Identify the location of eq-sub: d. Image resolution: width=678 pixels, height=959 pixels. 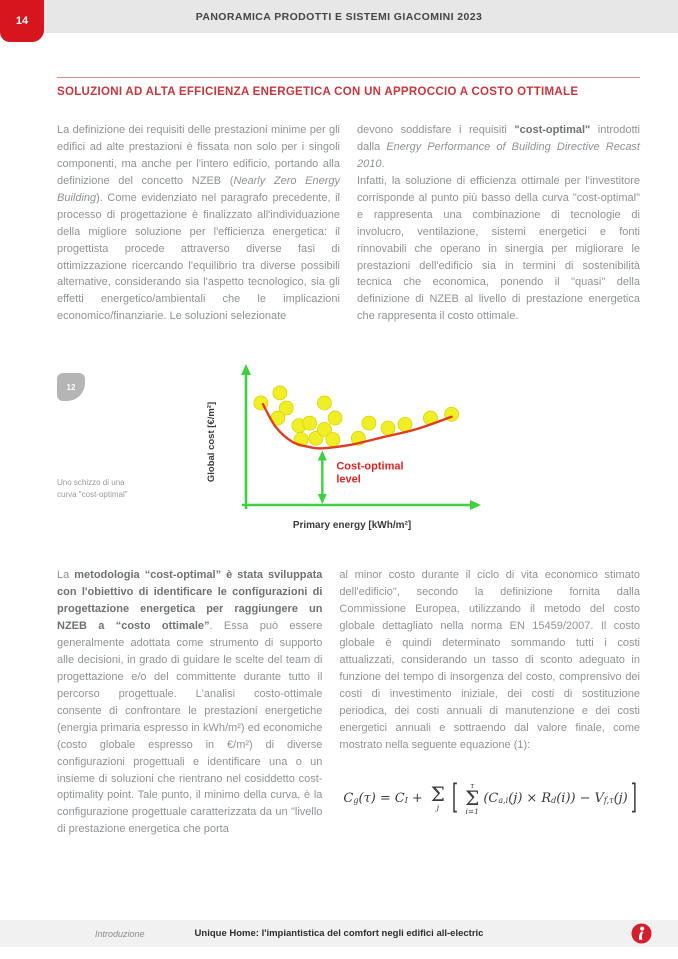
(554, 801).